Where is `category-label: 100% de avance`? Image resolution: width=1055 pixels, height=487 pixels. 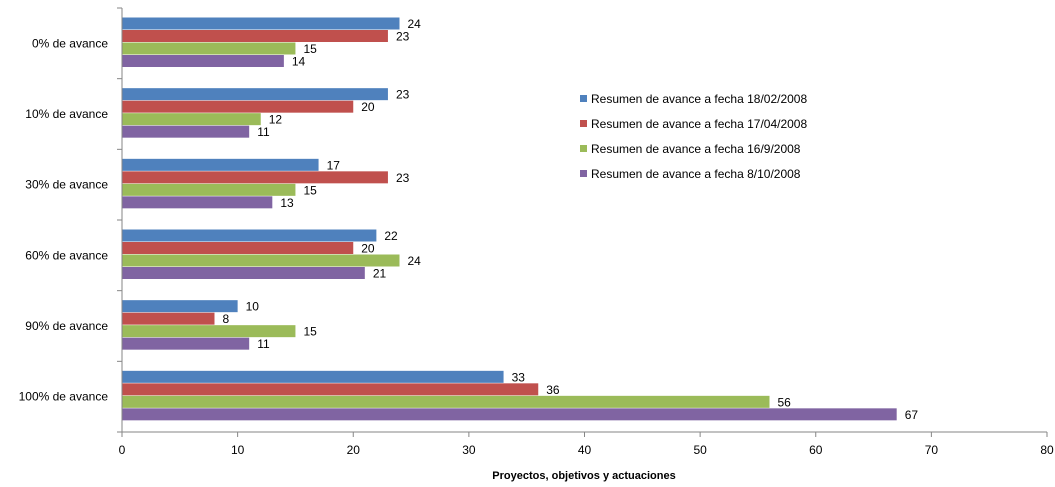
category-label: 100% de avance is located at coordinates (64, 397).